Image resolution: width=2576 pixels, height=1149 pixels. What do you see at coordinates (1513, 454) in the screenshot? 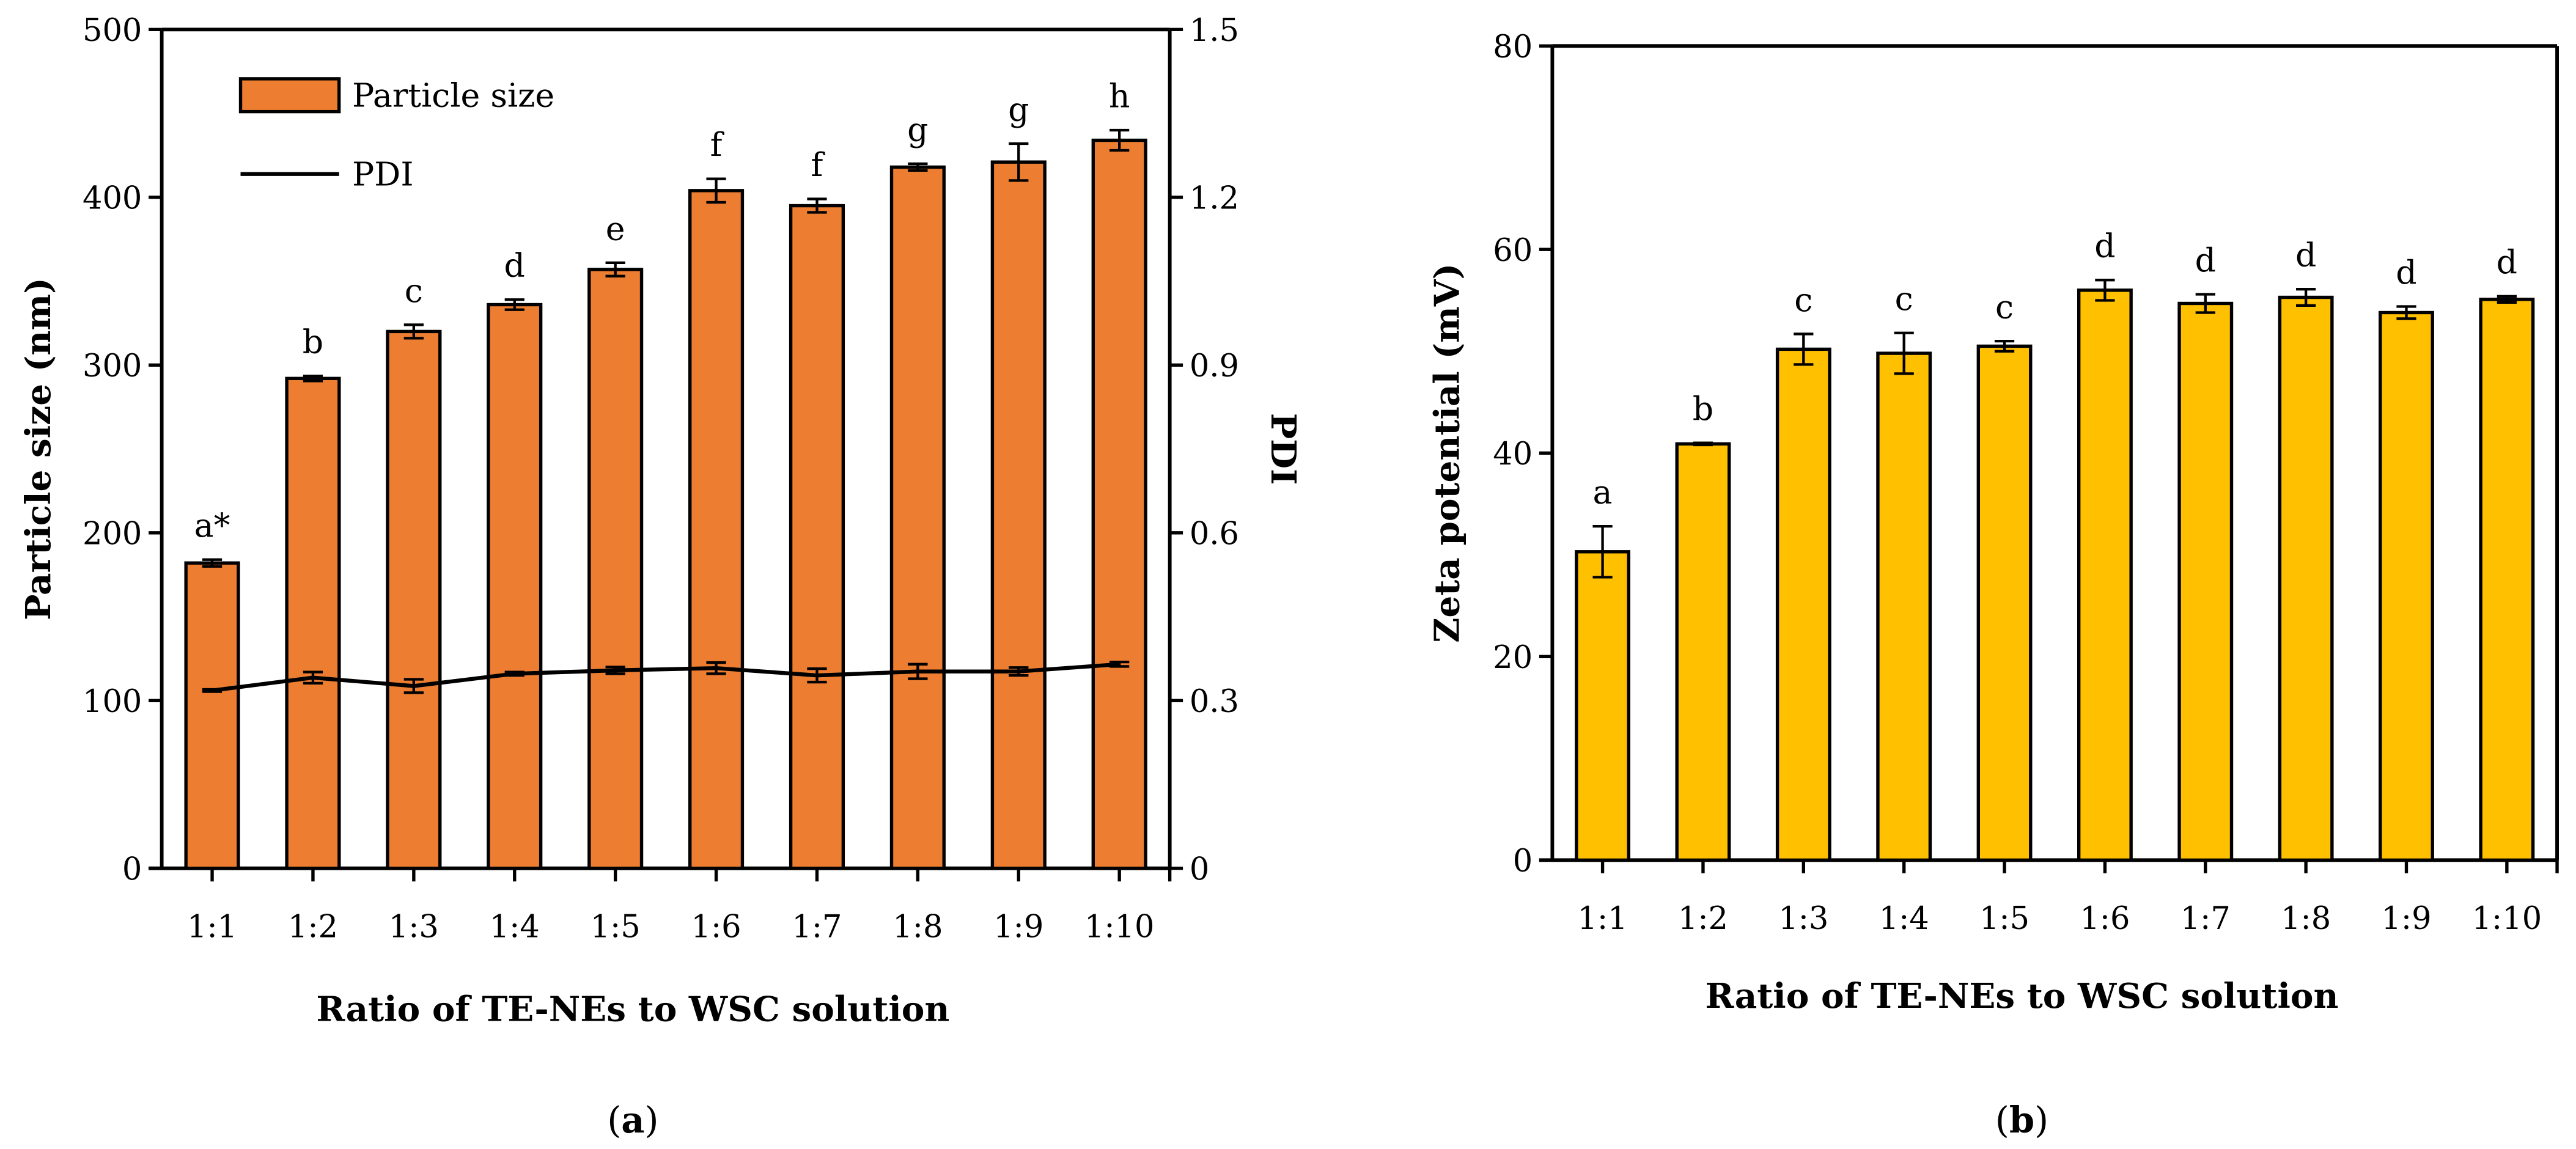
I see `y-tick-label: 40` at bounding box center [1513, 454].